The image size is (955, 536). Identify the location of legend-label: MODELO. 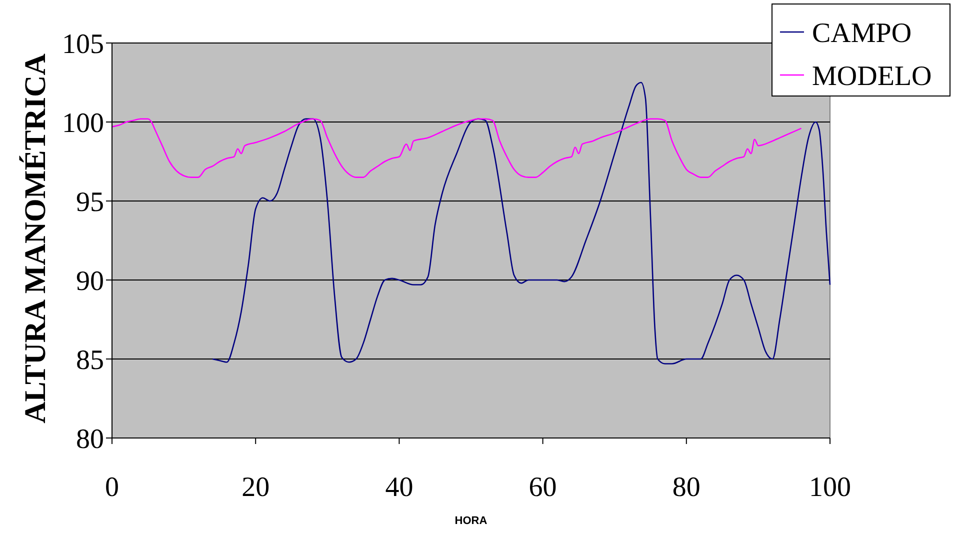
(872, 76).